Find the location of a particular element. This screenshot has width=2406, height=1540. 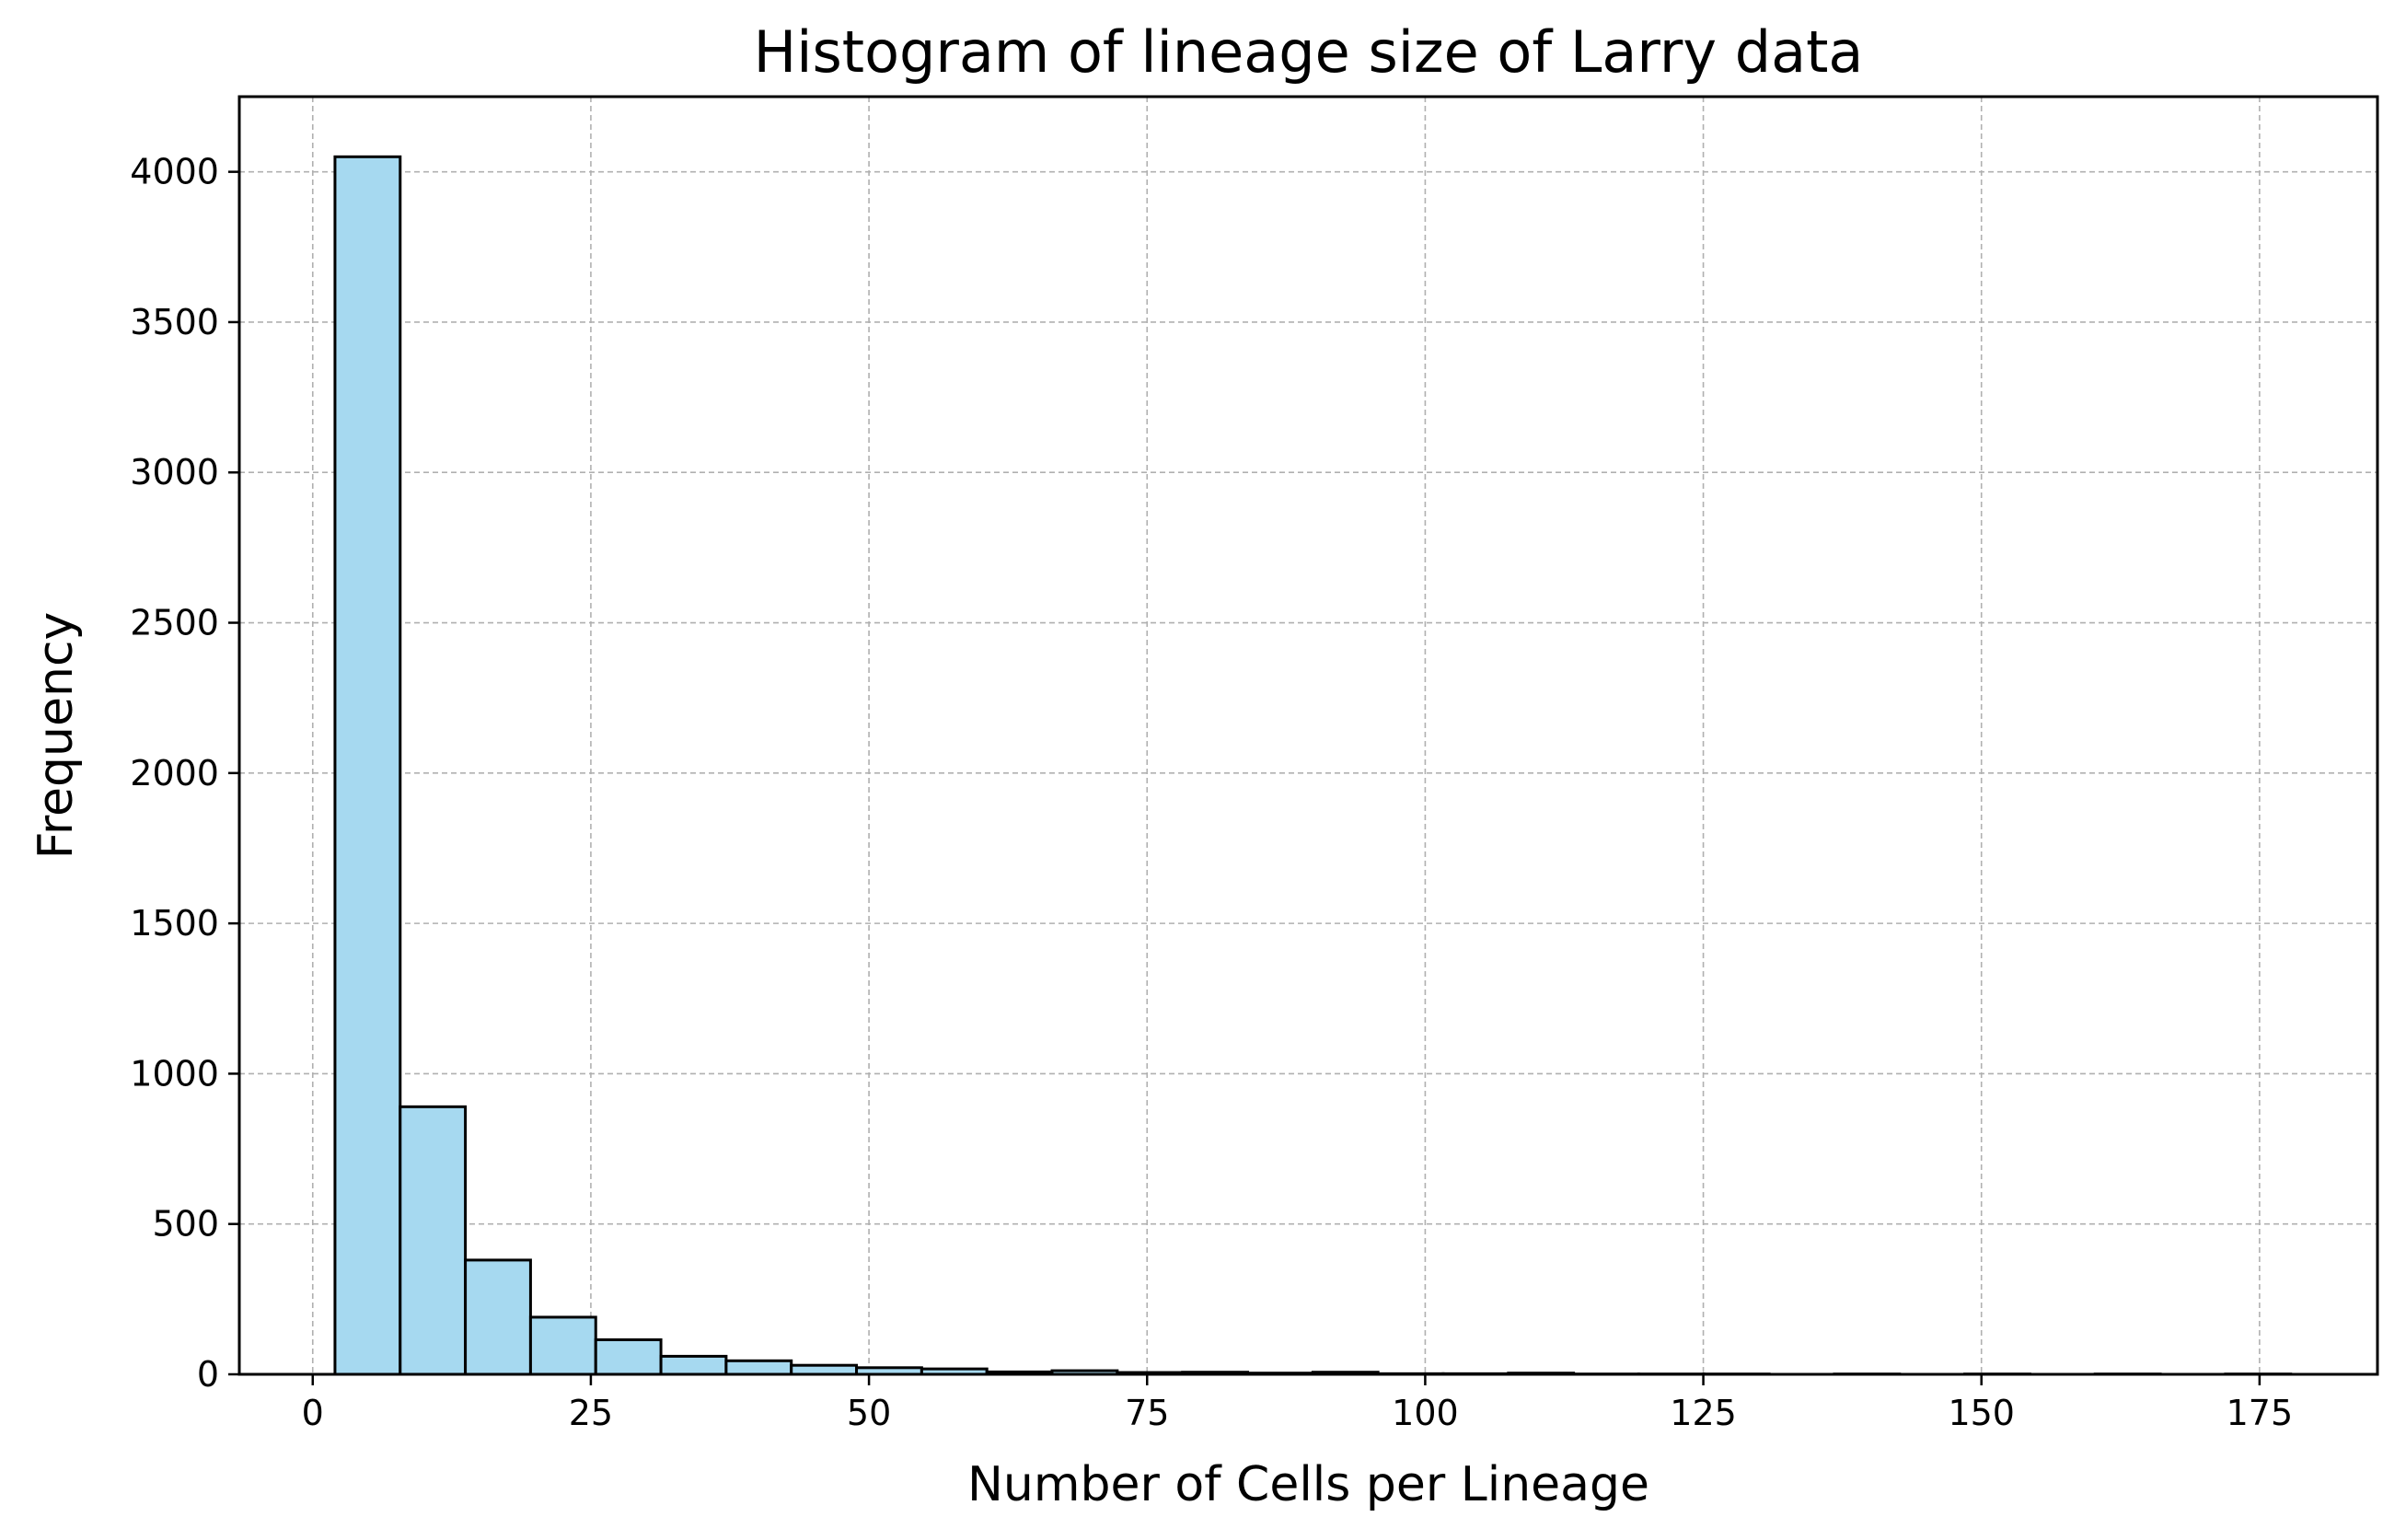

x-axis-label: Number of Cells per Lineage is located at coordinates (1308, 1484).